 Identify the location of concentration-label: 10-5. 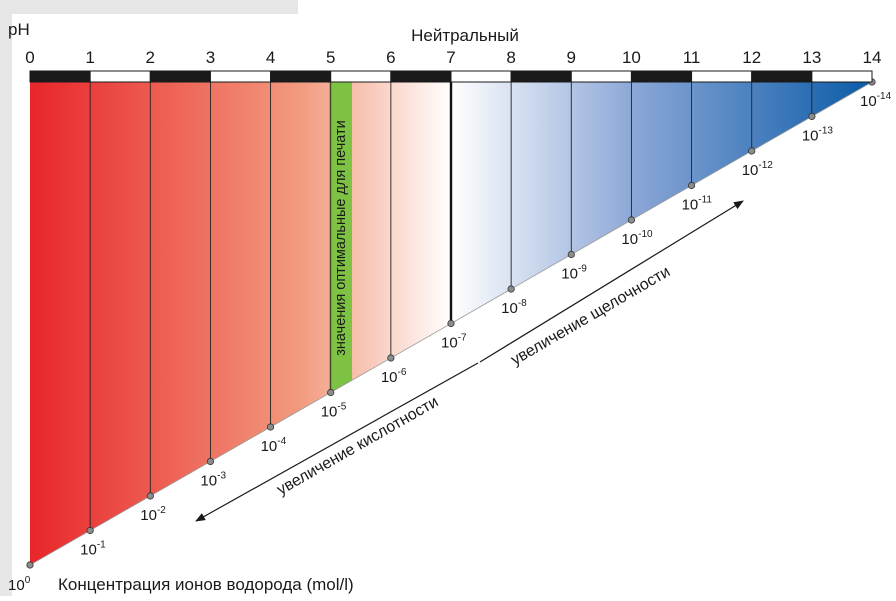
(334, 411).